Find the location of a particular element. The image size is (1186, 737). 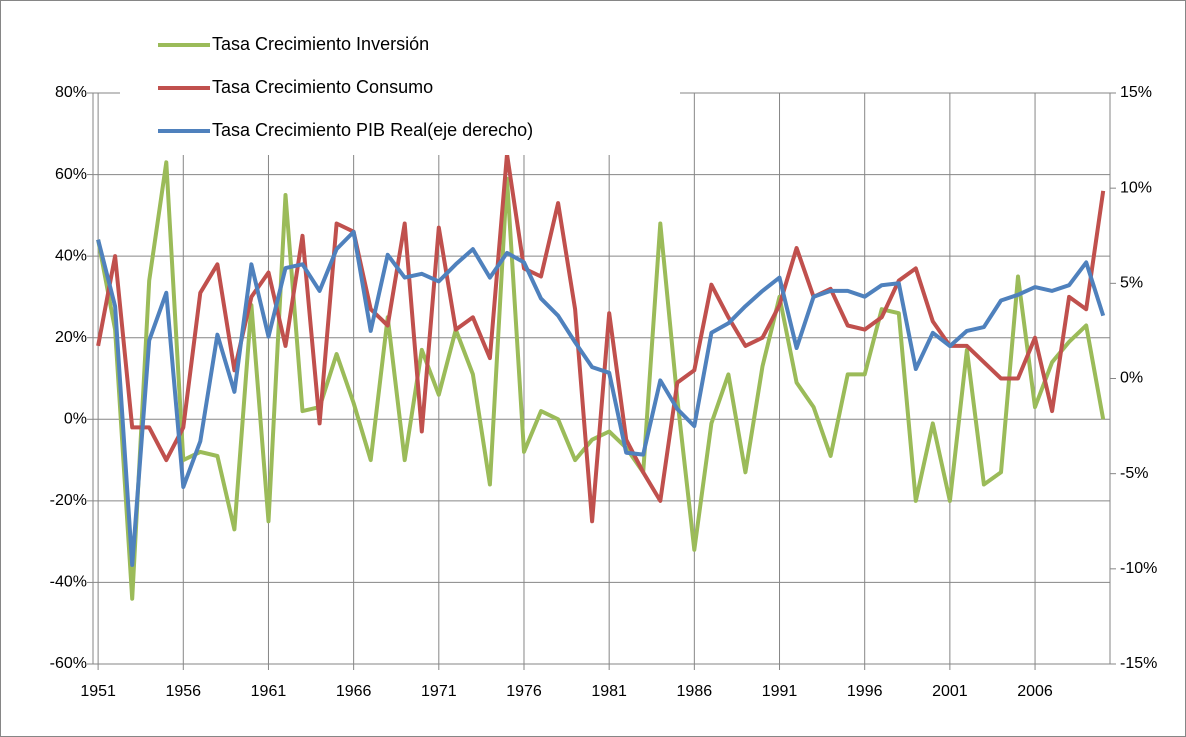

x-tick-label: 1986 is located at coordinates (695, 691).